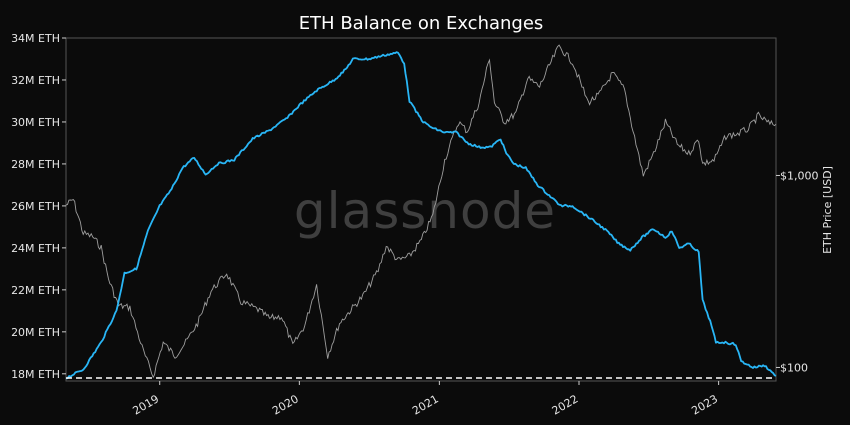  What do you see at coordinates (145, 404) in the screenshot?
I see `x-tick-label: 2019` at bounding box center [145, 404].